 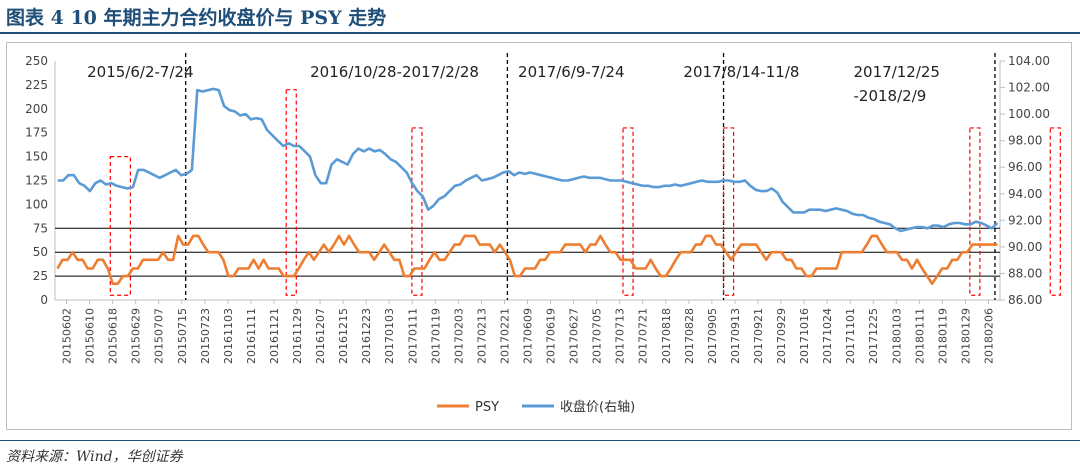 I want to click on x-axis-tick-label: 20150723, so click(x=205, y=336).